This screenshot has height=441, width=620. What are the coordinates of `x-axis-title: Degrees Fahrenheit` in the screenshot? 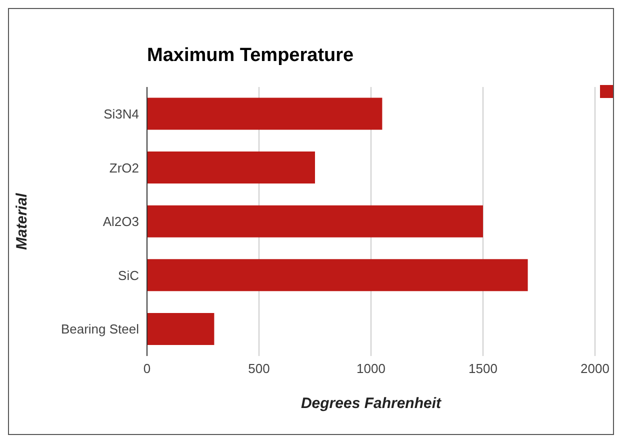 It's located at (371, 403).